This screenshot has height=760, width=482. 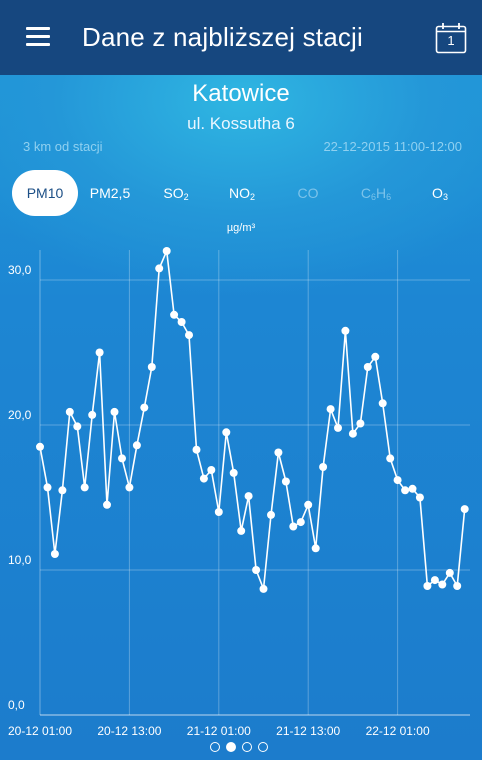 I want to click on unit-label: µg/m³, so click(x=241, y=228).